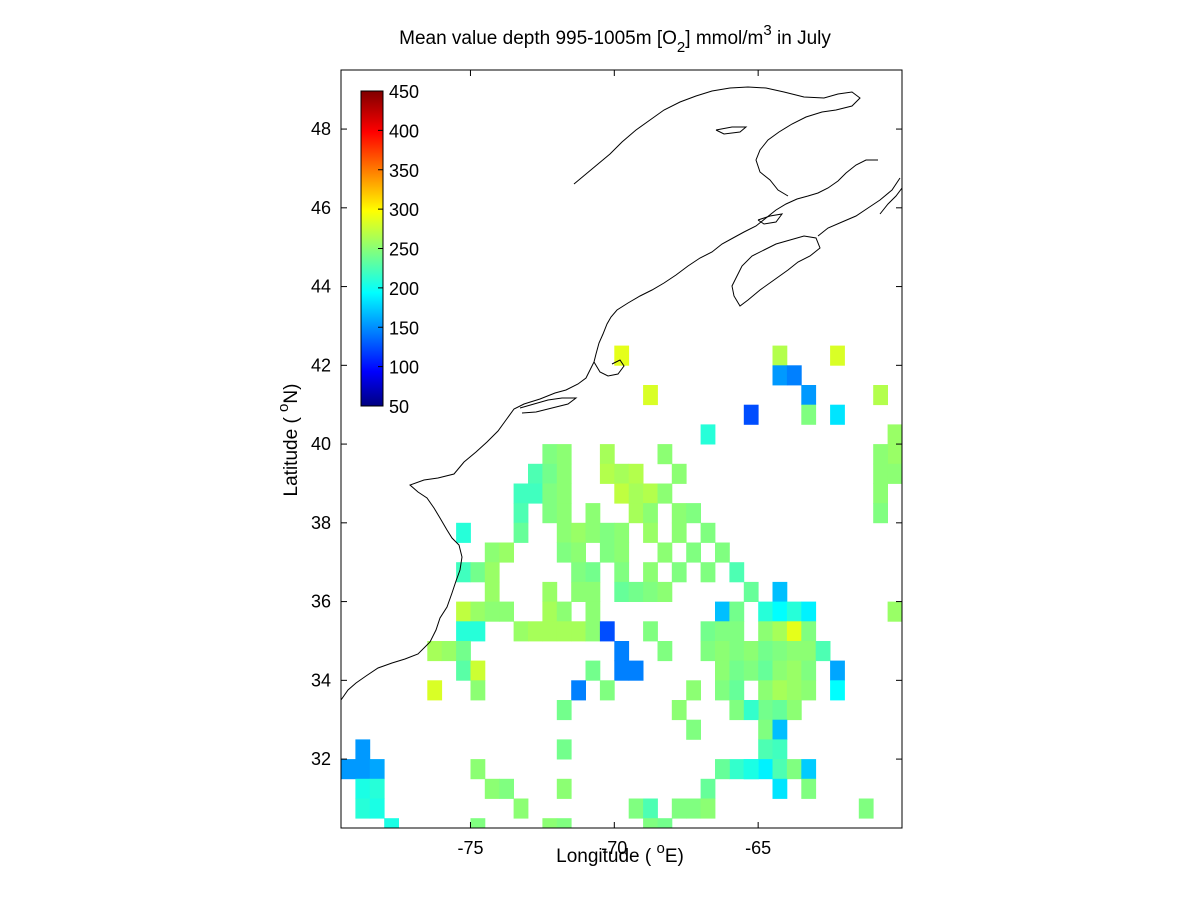 This screenshot has width=1200, height=900. What do you see at coordinates (321, 208) in the screenshot?
I see `y-tick-label: 46` at bounding box center [321, 208].